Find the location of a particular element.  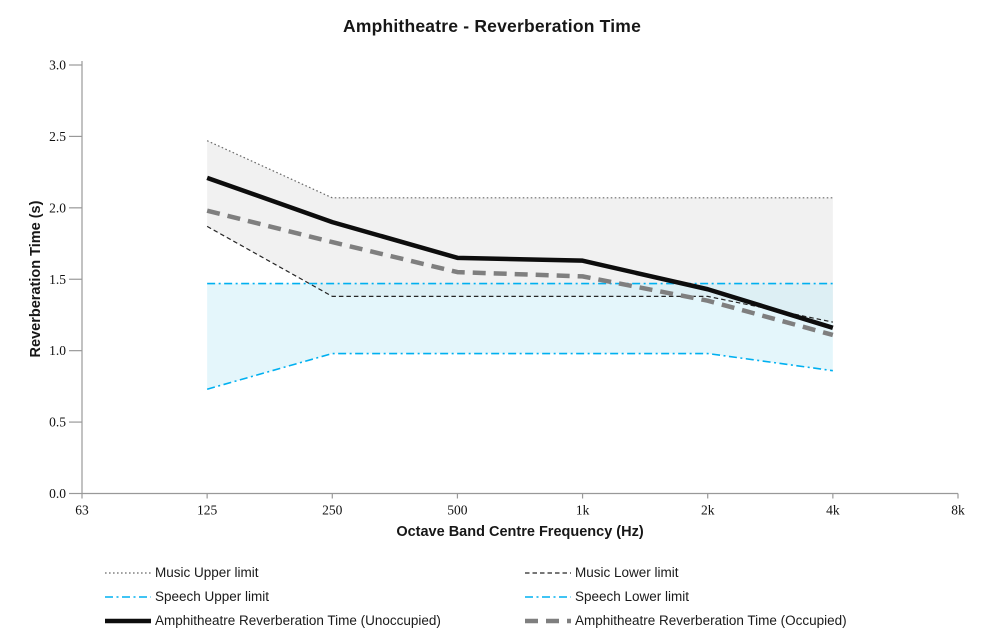

x-tick-label: 2k is located at coordinates (708, 510).